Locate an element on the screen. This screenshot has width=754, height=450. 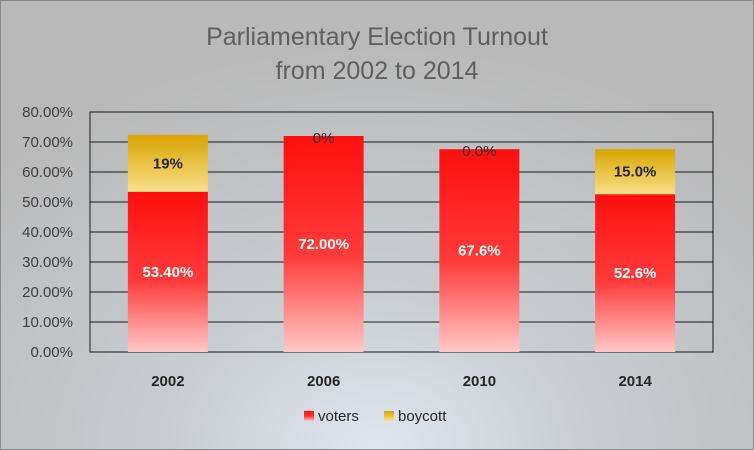
data-label-boycott: 19% is located at coordinates (168, 163).